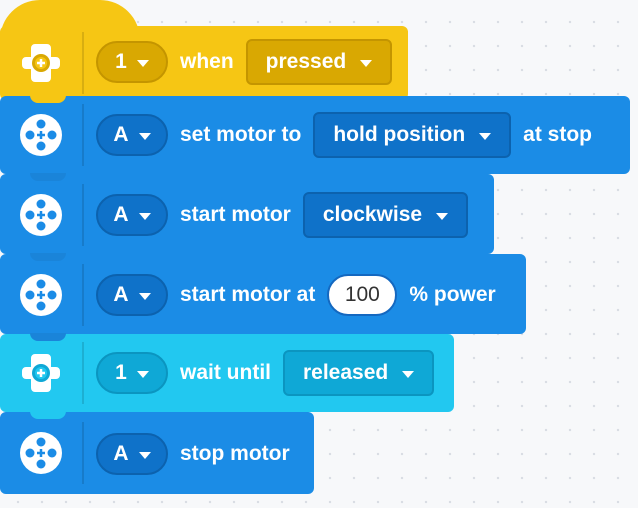  I want to click on state-dropdown-label: pressed, so click(306, 61).